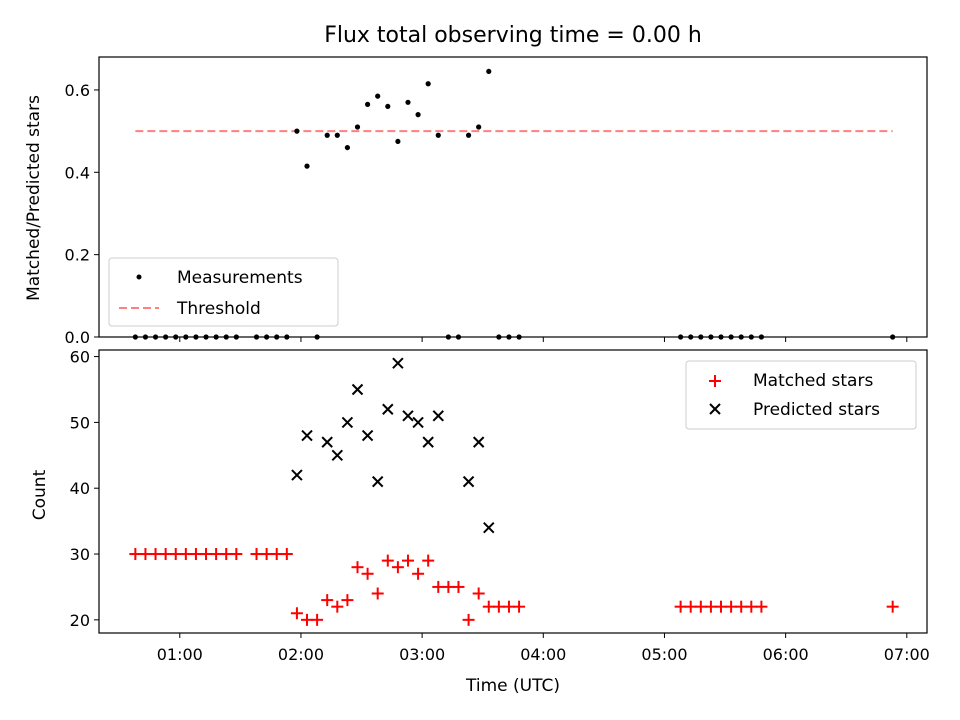 This screenshot has width=960, height=720. I want to click on bottom-y-ticks: 20 30 40 50 60, so click(84, 489).